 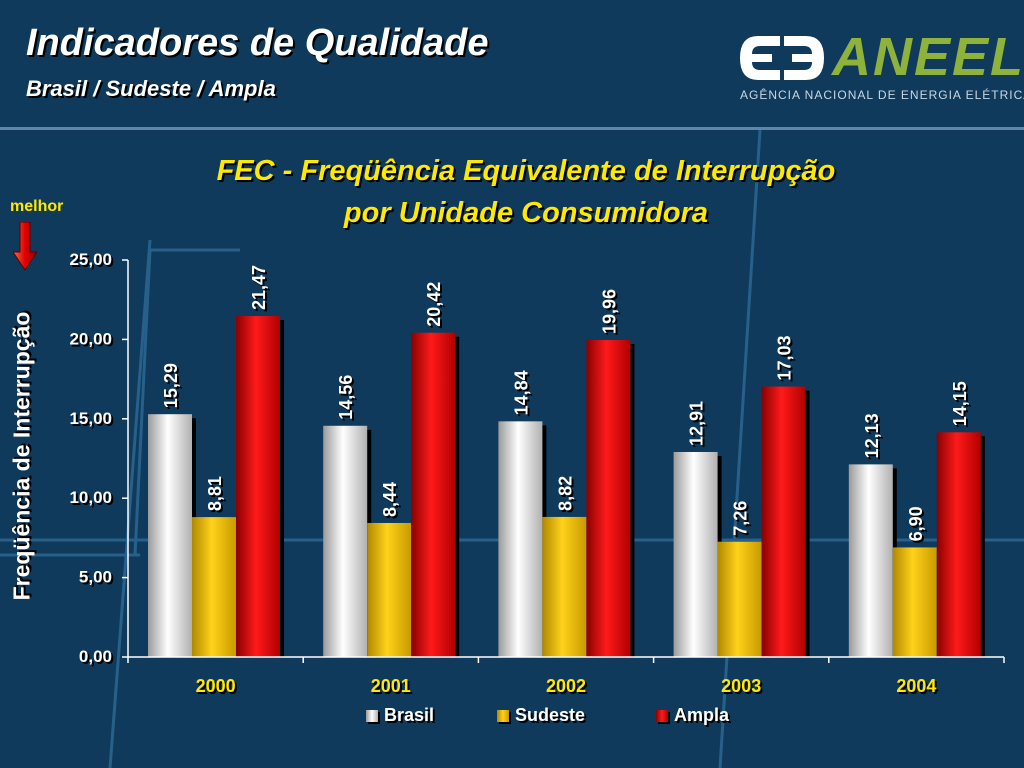 I want to click on data-label-ampla-2000: 21,47, so click(x=259, y=287).